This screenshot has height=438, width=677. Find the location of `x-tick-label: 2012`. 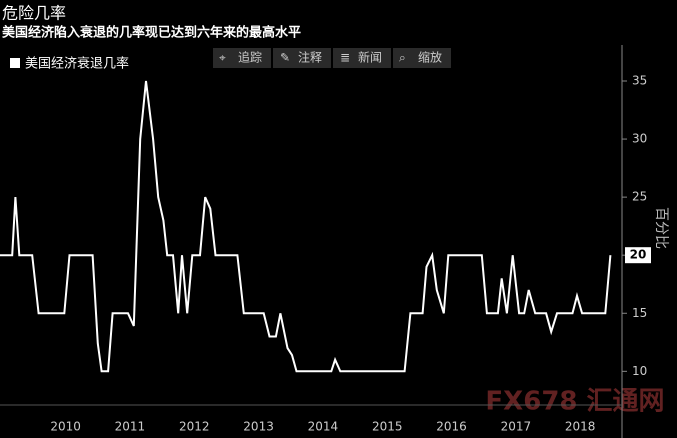

x-tick-label: 2012 is located at coordinates (194, 427).